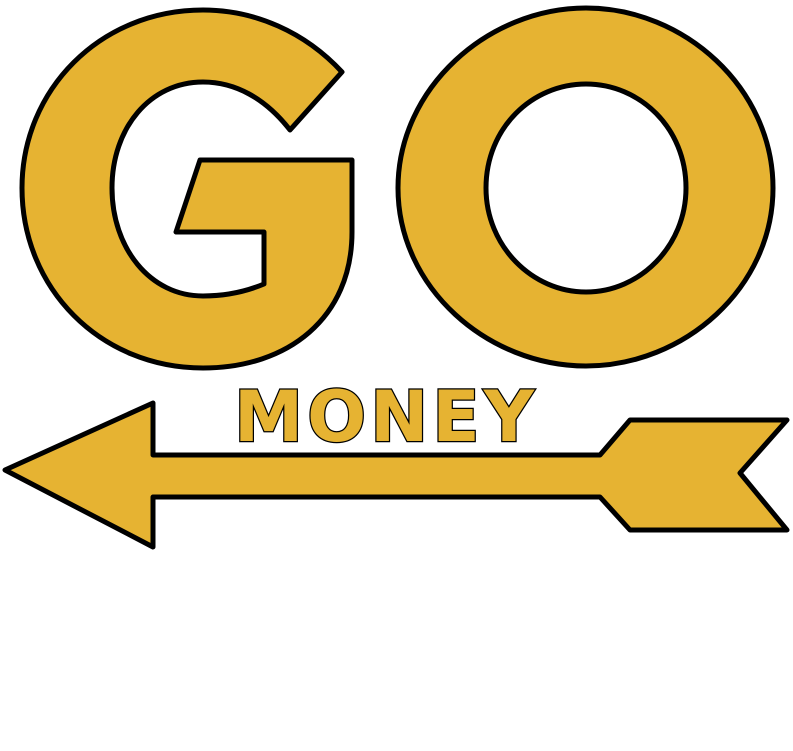  I want to click on money-label: MONEY, so click(386, 417).